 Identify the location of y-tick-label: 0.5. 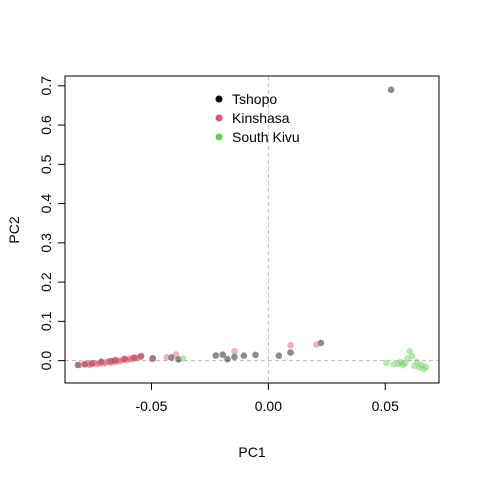
(46, 164).